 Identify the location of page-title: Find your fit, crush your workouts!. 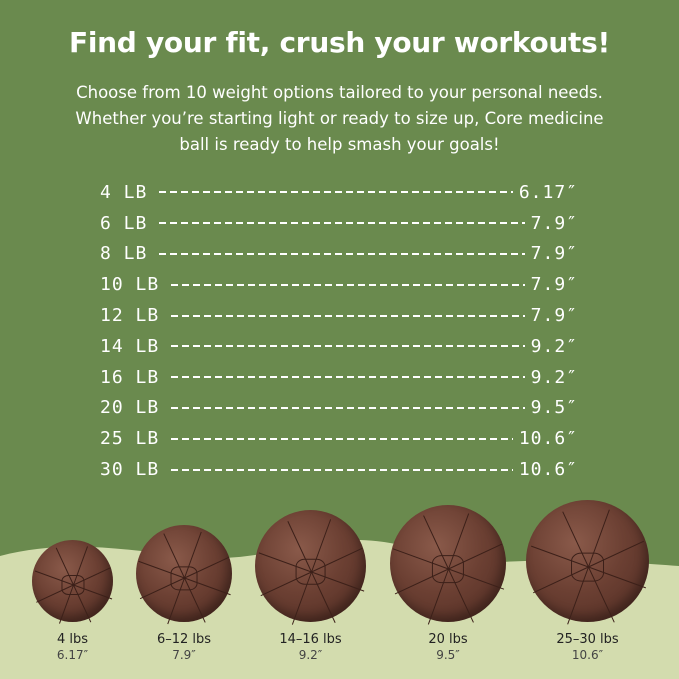
(339, 42).